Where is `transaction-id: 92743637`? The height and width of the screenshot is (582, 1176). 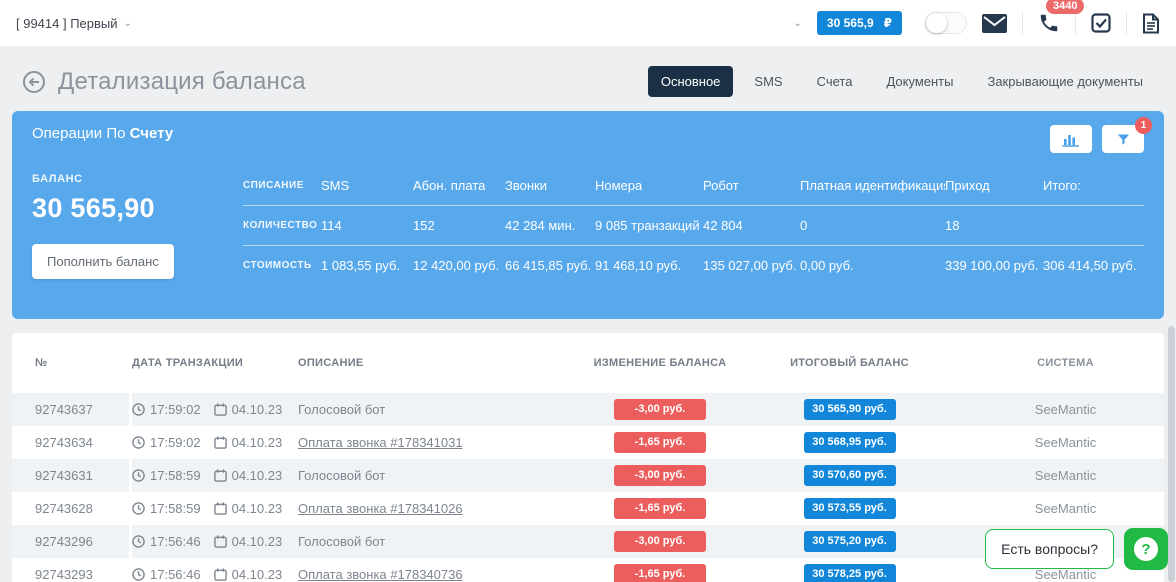 transaction-id: 92743637 is located at coordinates (72, 409).